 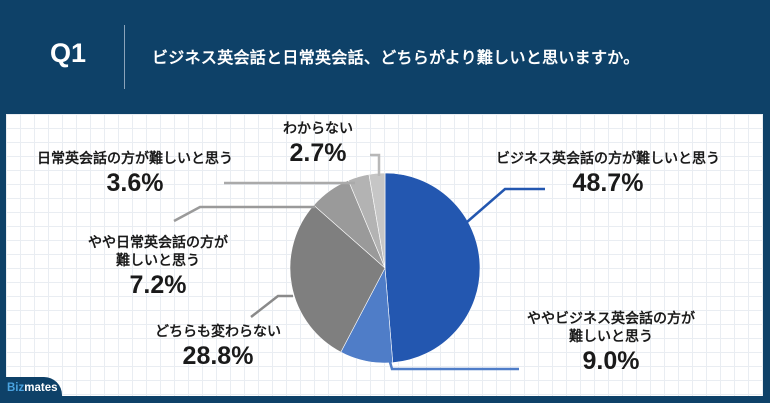 What do you see at coordinates (611, 319) in the screenshot?
I see `label-text-line1: ややビジネス英会話の方が` at bounding box center [611, 319].